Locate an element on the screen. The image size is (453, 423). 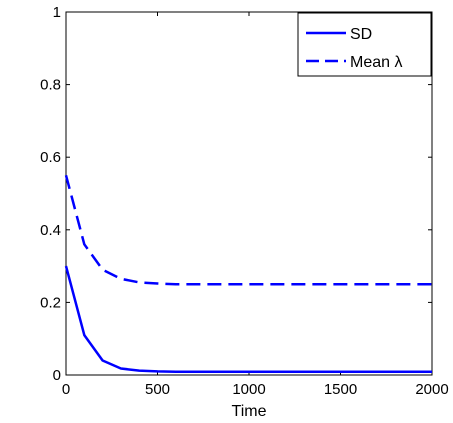
y-tick-label: 0.6 is located at coordinates (50, 157).